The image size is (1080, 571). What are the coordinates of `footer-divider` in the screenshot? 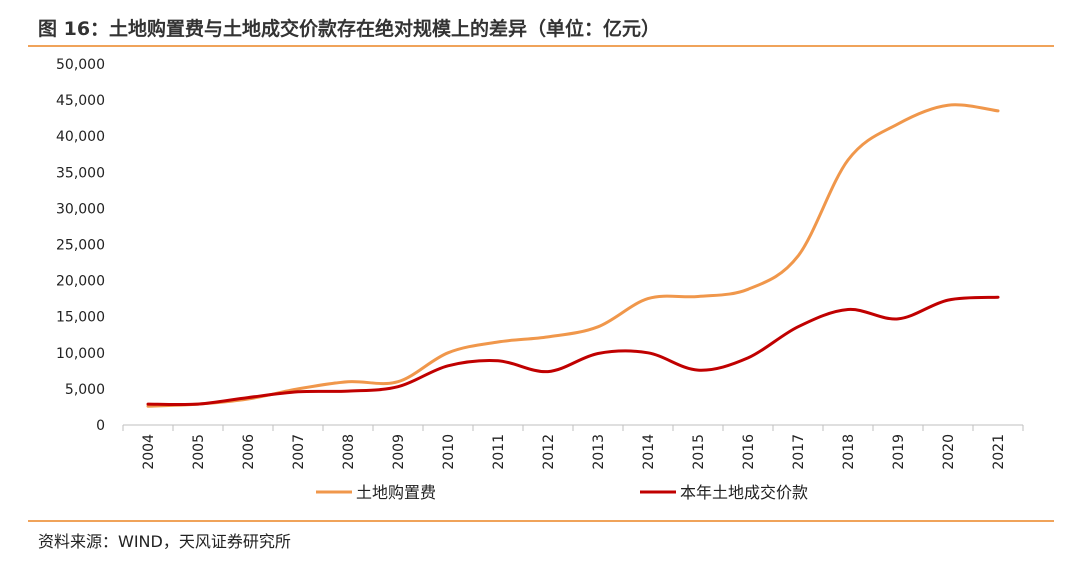 It's located at (541, 521).